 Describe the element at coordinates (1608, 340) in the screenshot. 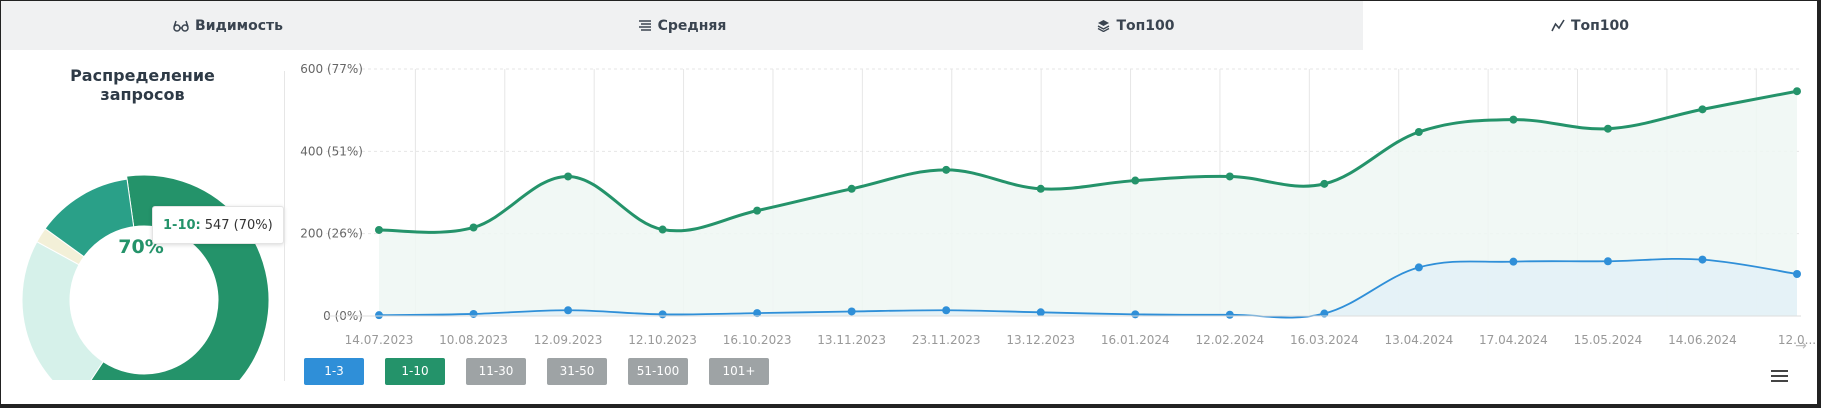

I see `x-tick-label: 15.05.2024` at that location.